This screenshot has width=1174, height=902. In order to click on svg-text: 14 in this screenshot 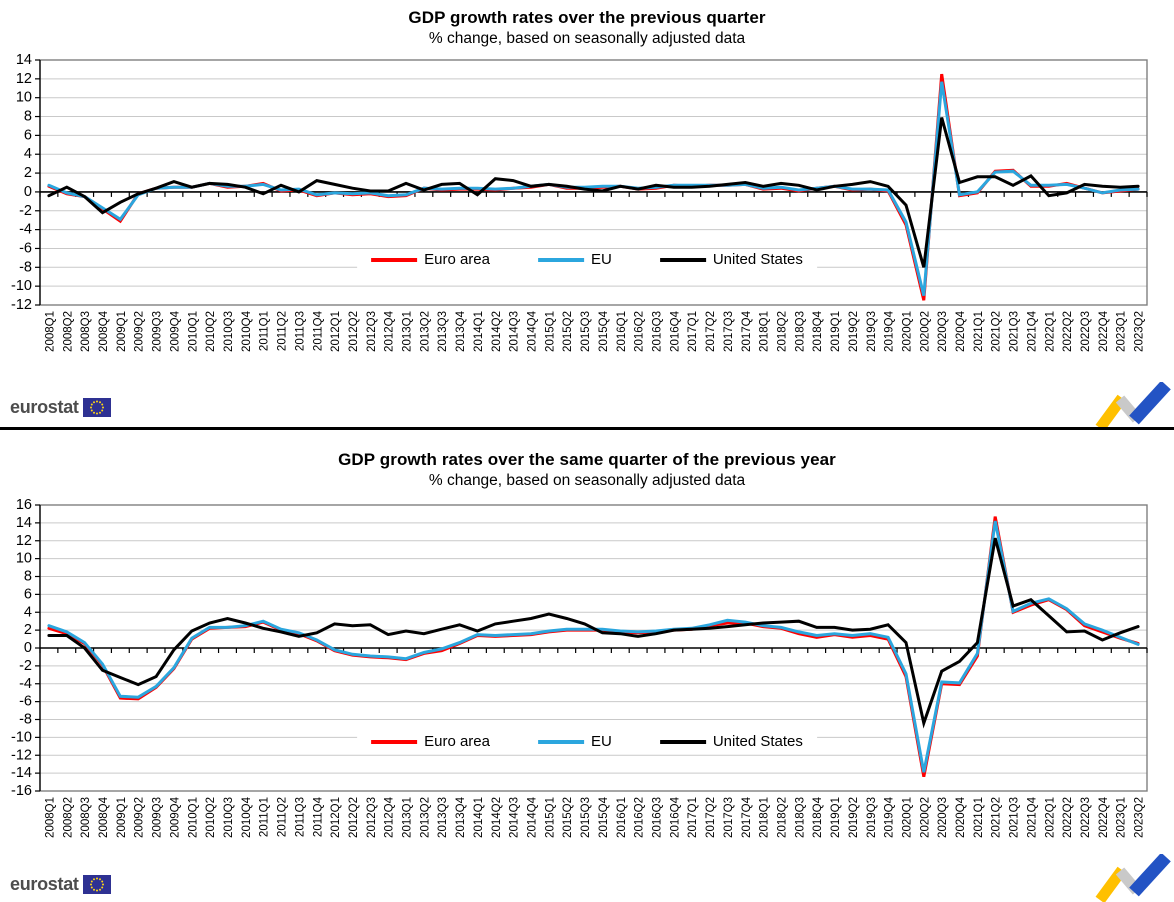, I will do `click(24, 523)`.